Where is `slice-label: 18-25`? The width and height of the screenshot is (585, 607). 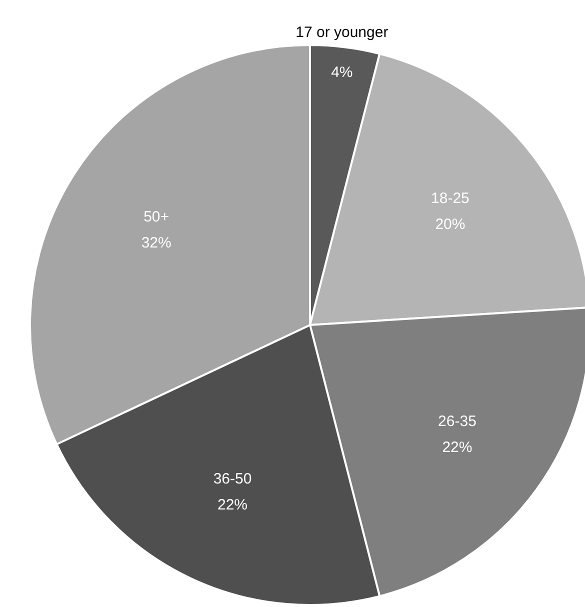
slice-label: 18-25 is located at coordinates (450, 198).